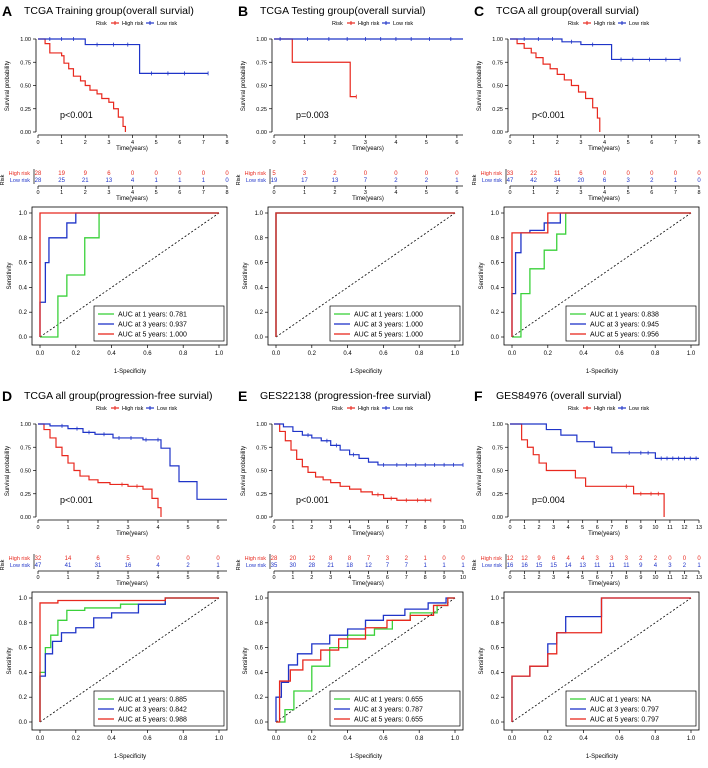 The width and height of the screenshot is (708, 768). Describe the element at coordinates (670, 578) in the screenshot. I see `risk-x-tick-label: 11` at that location.